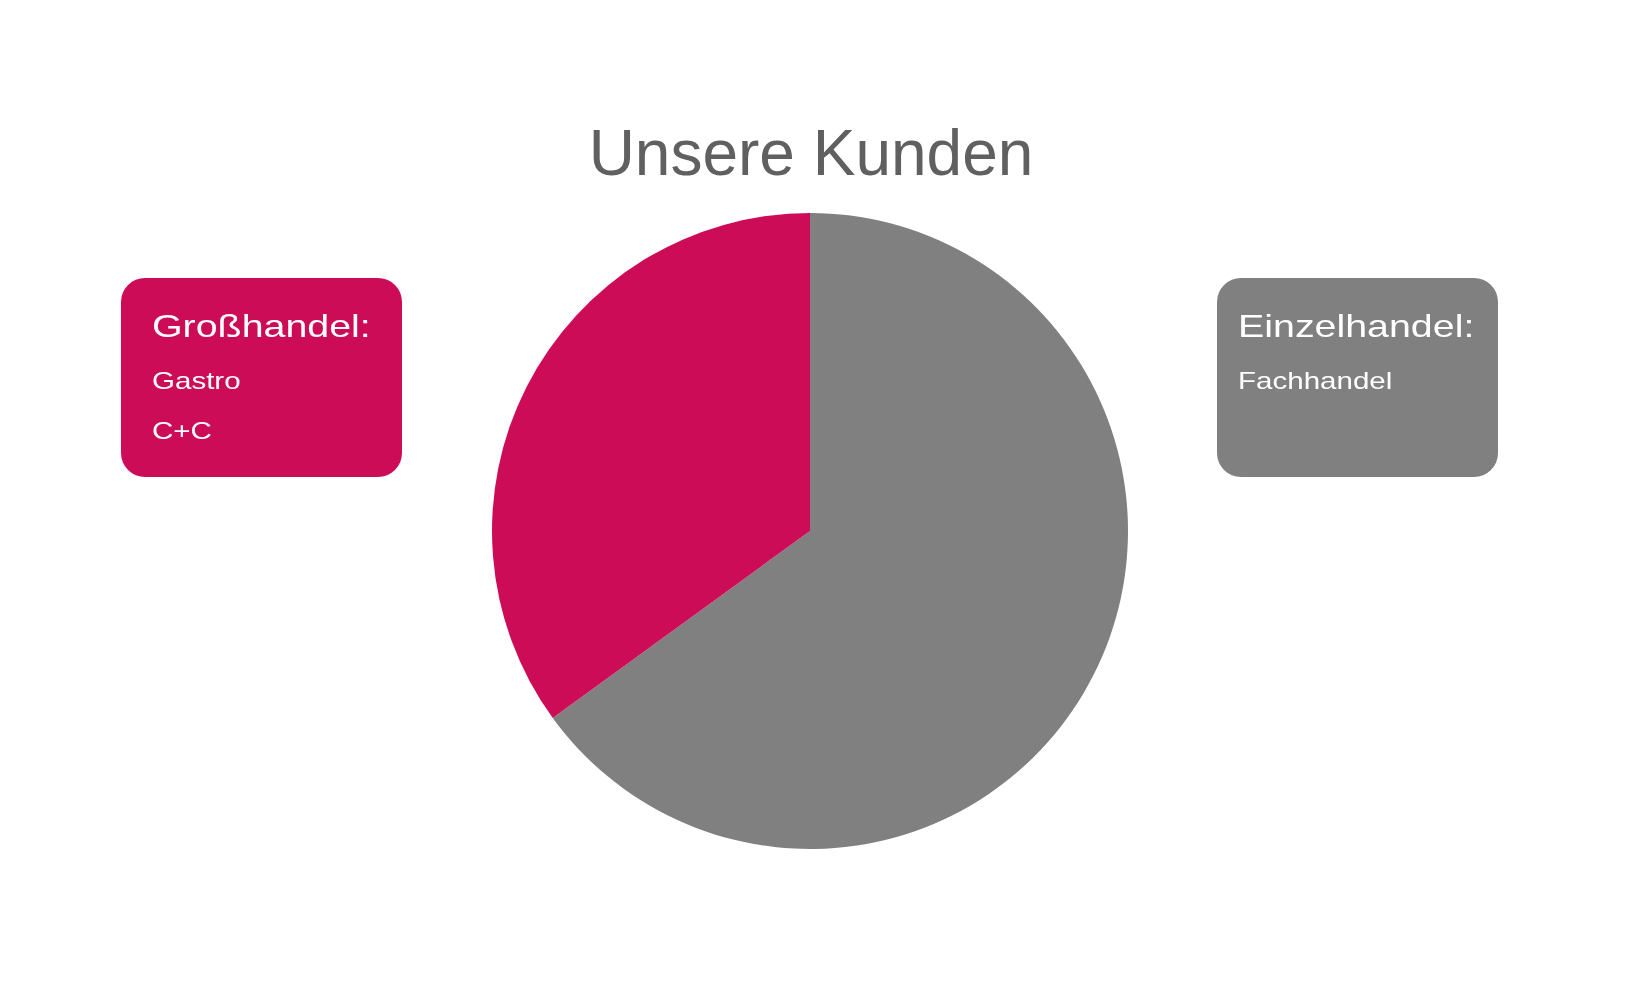 The width and height of the screenshot is (1636, 988). Describe the element at coordinates (1356, 351) in the screenshot. I see `slice-label: Einzelhandel: Fachhandel` at that location.